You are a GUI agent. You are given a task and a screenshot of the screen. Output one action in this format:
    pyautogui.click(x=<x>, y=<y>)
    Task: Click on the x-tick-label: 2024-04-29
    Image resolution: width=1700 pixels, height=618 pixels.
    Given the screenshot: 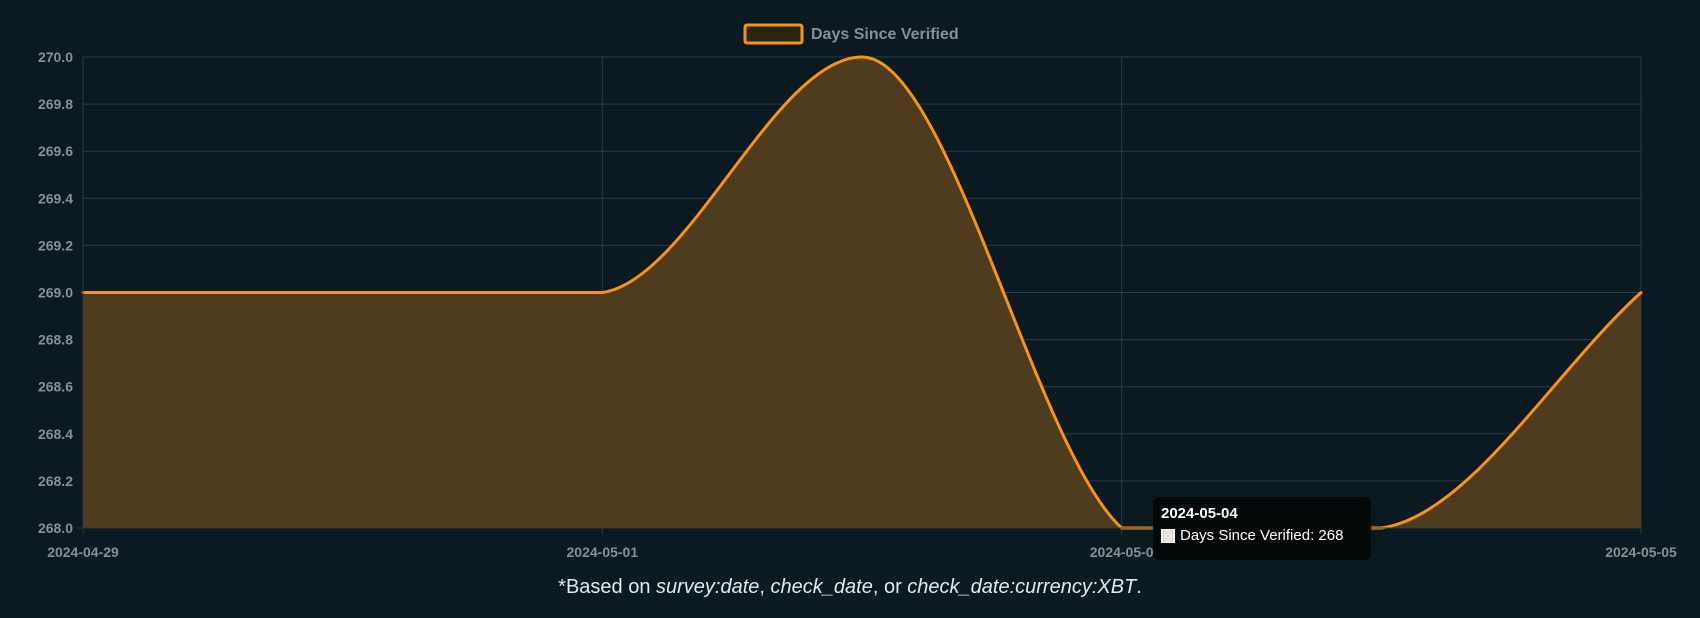 What is the action you would take?
    pyautogui.click(x=83, y=552)
    